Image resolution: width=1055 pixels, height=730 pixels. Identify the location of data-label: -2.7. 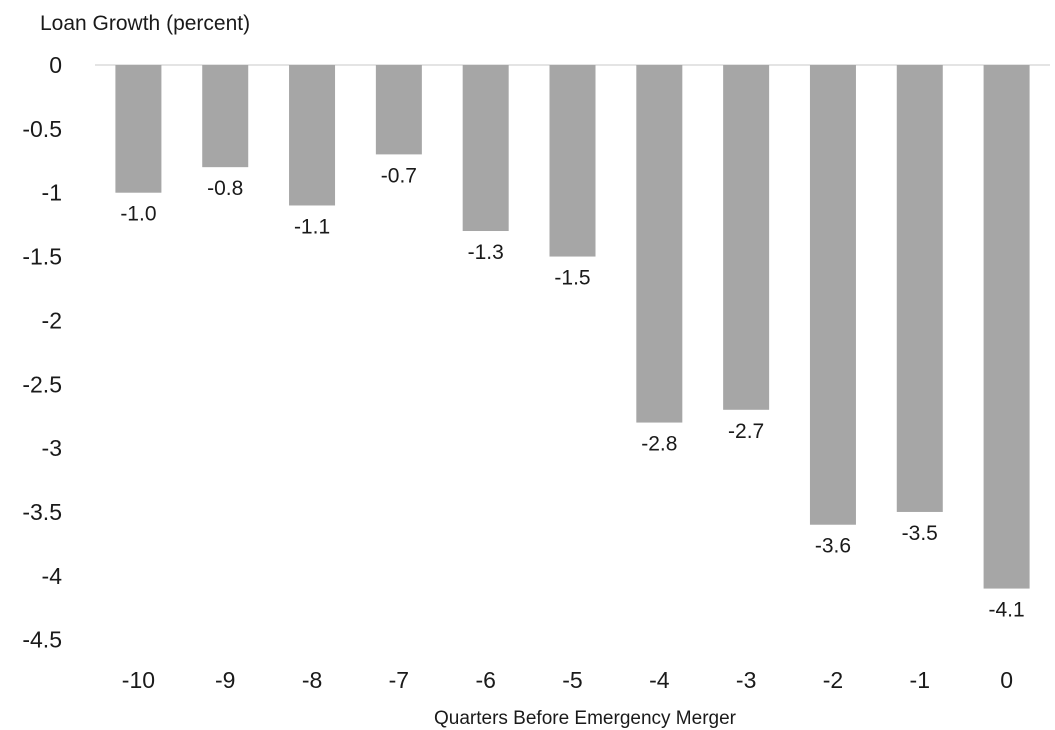
(746, 431).